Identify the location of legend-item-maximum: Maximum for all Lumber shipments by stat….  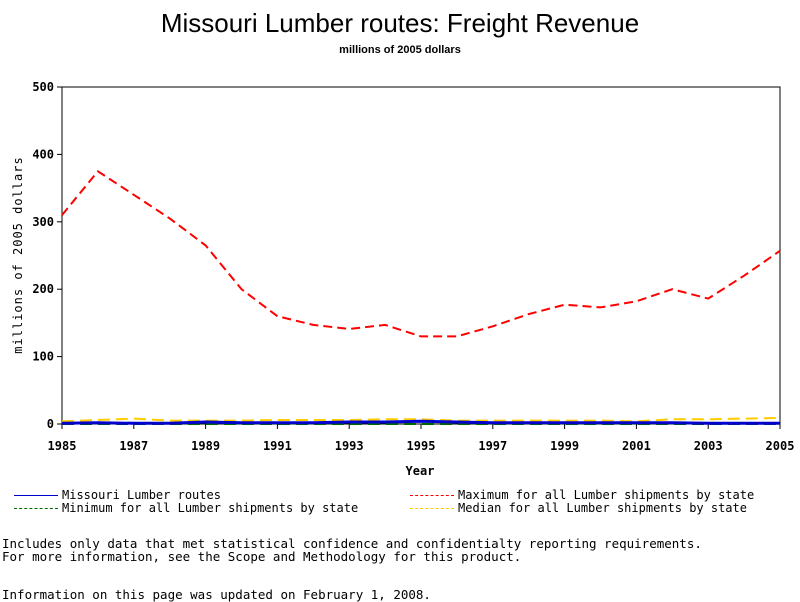
(582, 495).